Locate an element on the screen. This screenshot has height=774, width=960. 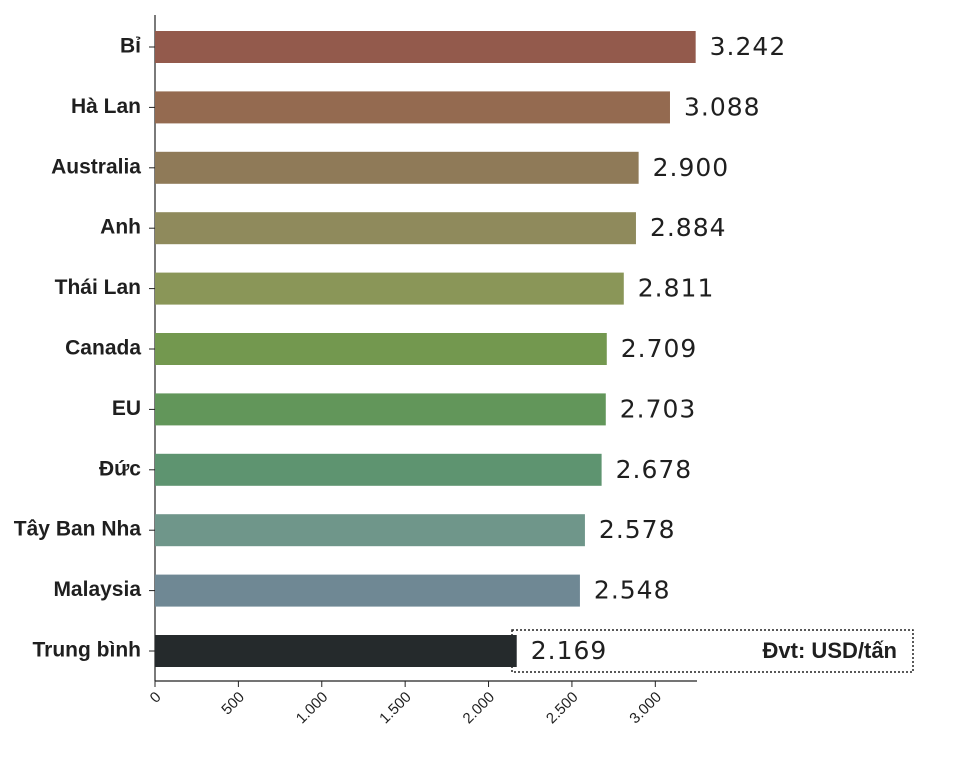
value-label: 2.169 is located at coordinates (569, 650).